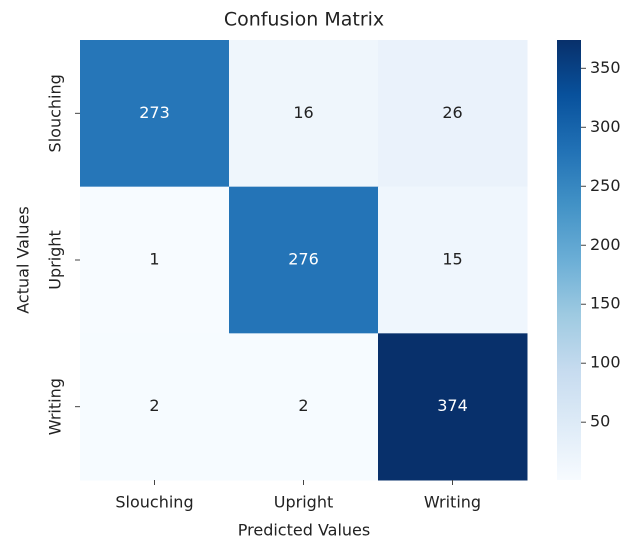 The width and height of the screenshot is (633, 545). What do you see at coordinates (23, 259) in the screenshot?
I see `y-axis-label: Actual Values` at bounding box center [23, 259].